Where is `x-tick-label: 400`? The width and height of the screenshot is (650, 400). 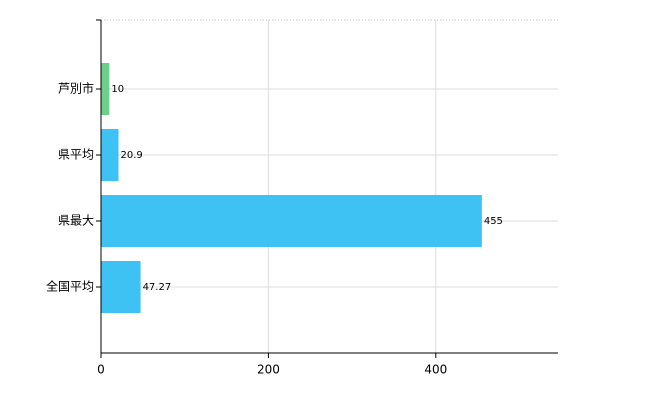 x-tick-label: 400 is located at coordinates (435, 370).